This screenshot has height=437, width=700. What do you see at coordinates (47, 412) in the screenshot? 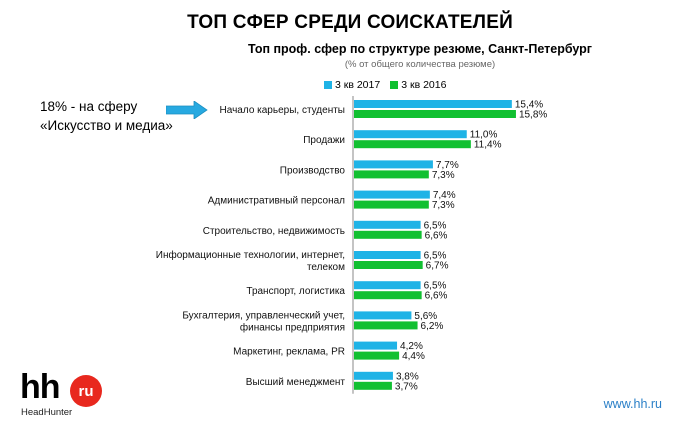
I see `logo-subtitle: HeadHunter` at bounding box center [47, 412].